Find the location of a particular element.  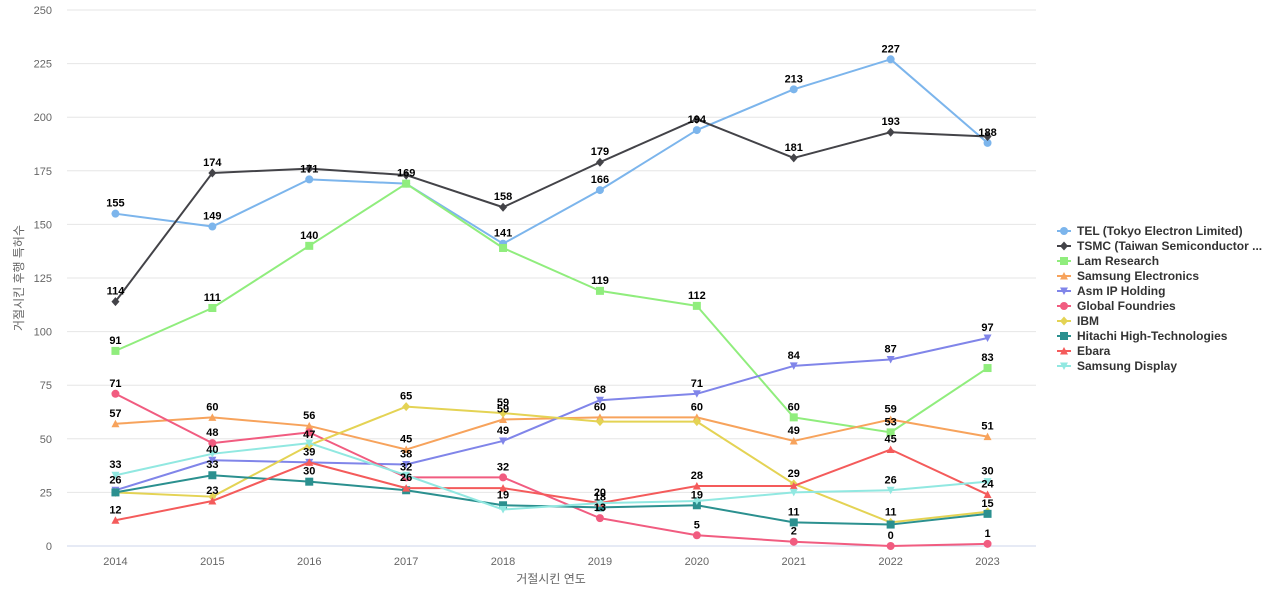

legend-label: TEL (Tokyo Electron Limited) is located at coordinates (1160, 231).